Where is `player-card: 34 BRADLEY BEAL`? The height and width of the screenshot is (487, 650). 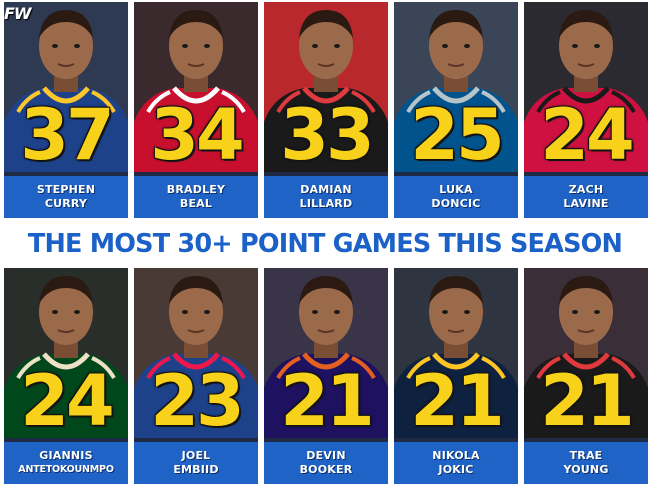 player-card: 34 BRADLEY BEAL is located at coordinates (196, 110).